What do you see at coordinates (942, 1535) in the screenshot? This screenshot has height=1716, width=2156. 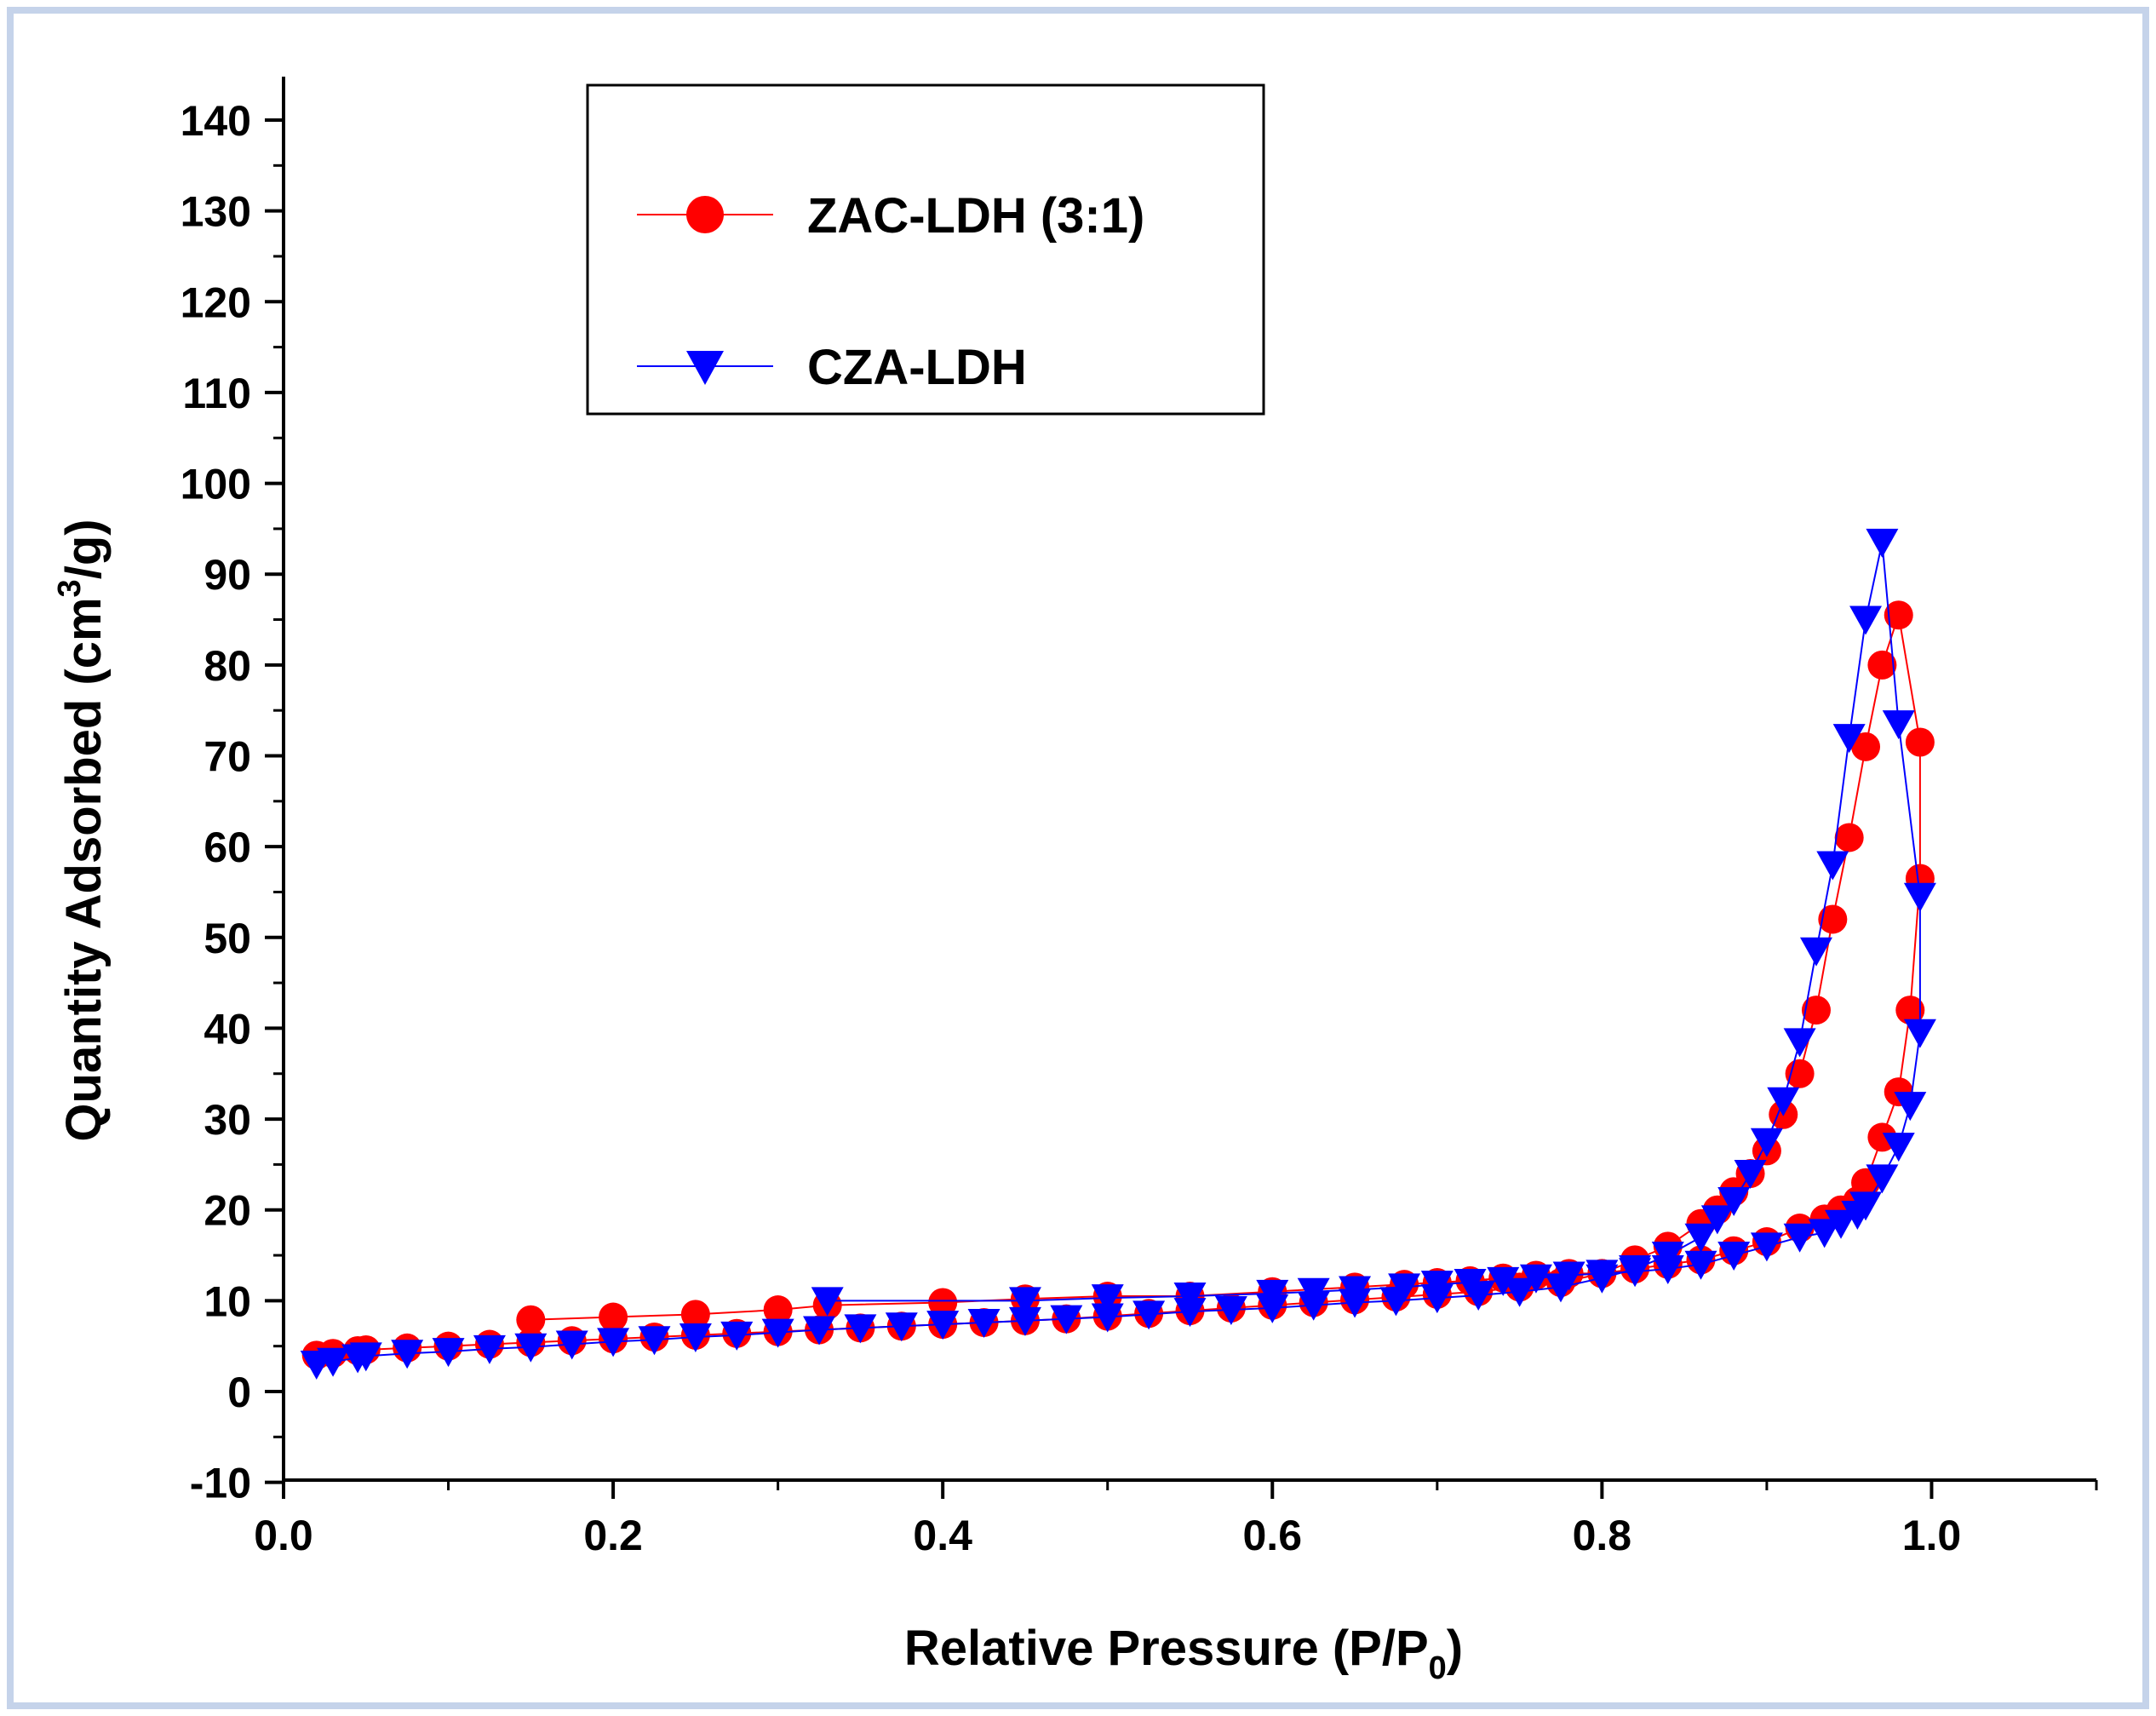 I see `x-tick-label: 0.4` at bounding box center [942, 1535].